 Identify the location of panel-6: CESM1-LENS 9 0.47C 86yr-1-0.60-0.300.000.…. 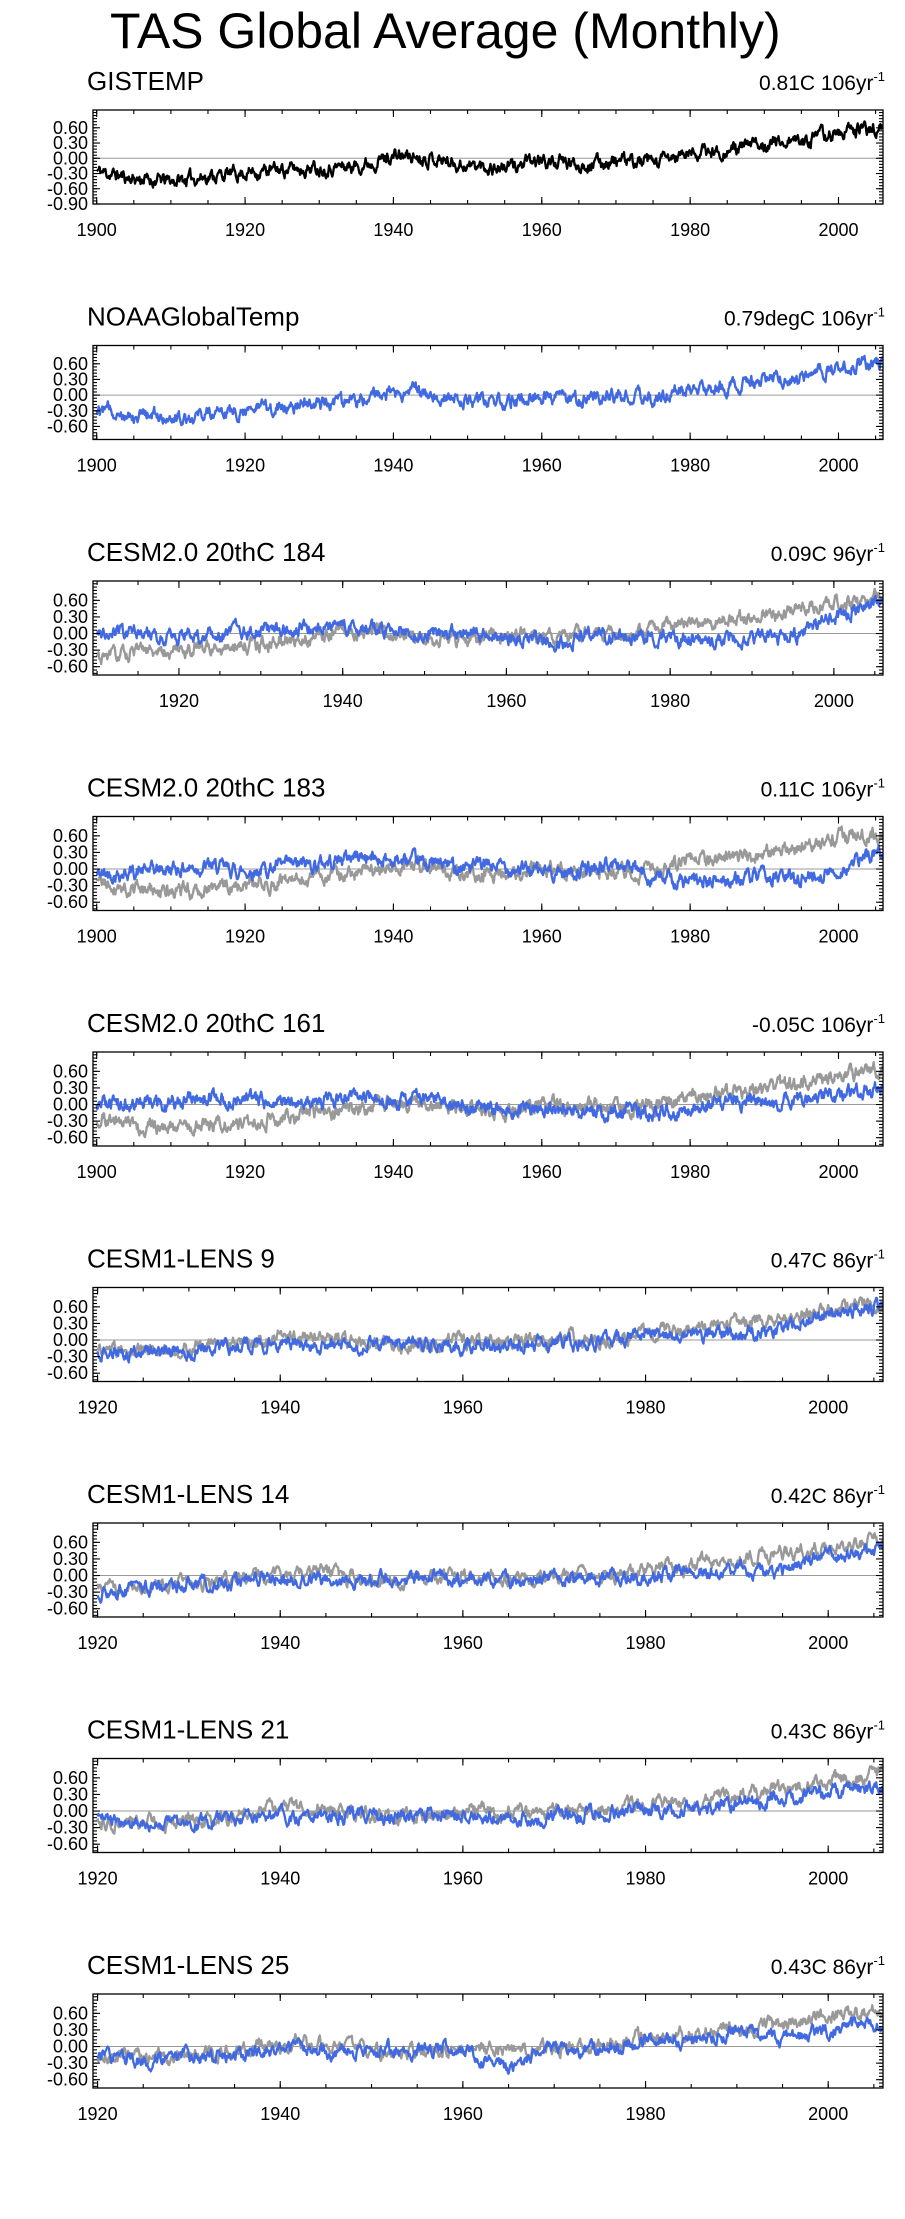
(466, 1331).